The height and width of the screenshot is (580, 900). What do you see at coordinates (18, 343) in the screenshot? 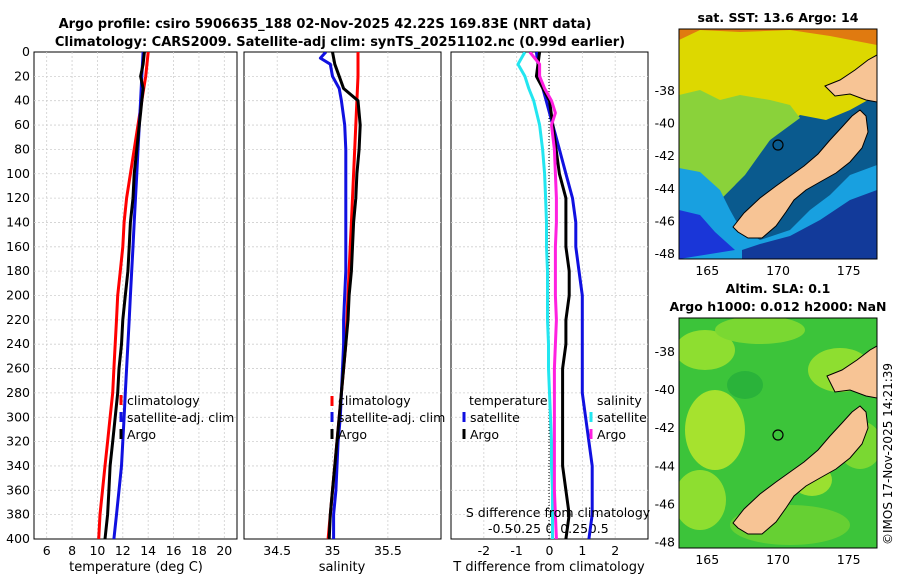
I see `depth-tick-label: 240` at bounding box center [18, 343].